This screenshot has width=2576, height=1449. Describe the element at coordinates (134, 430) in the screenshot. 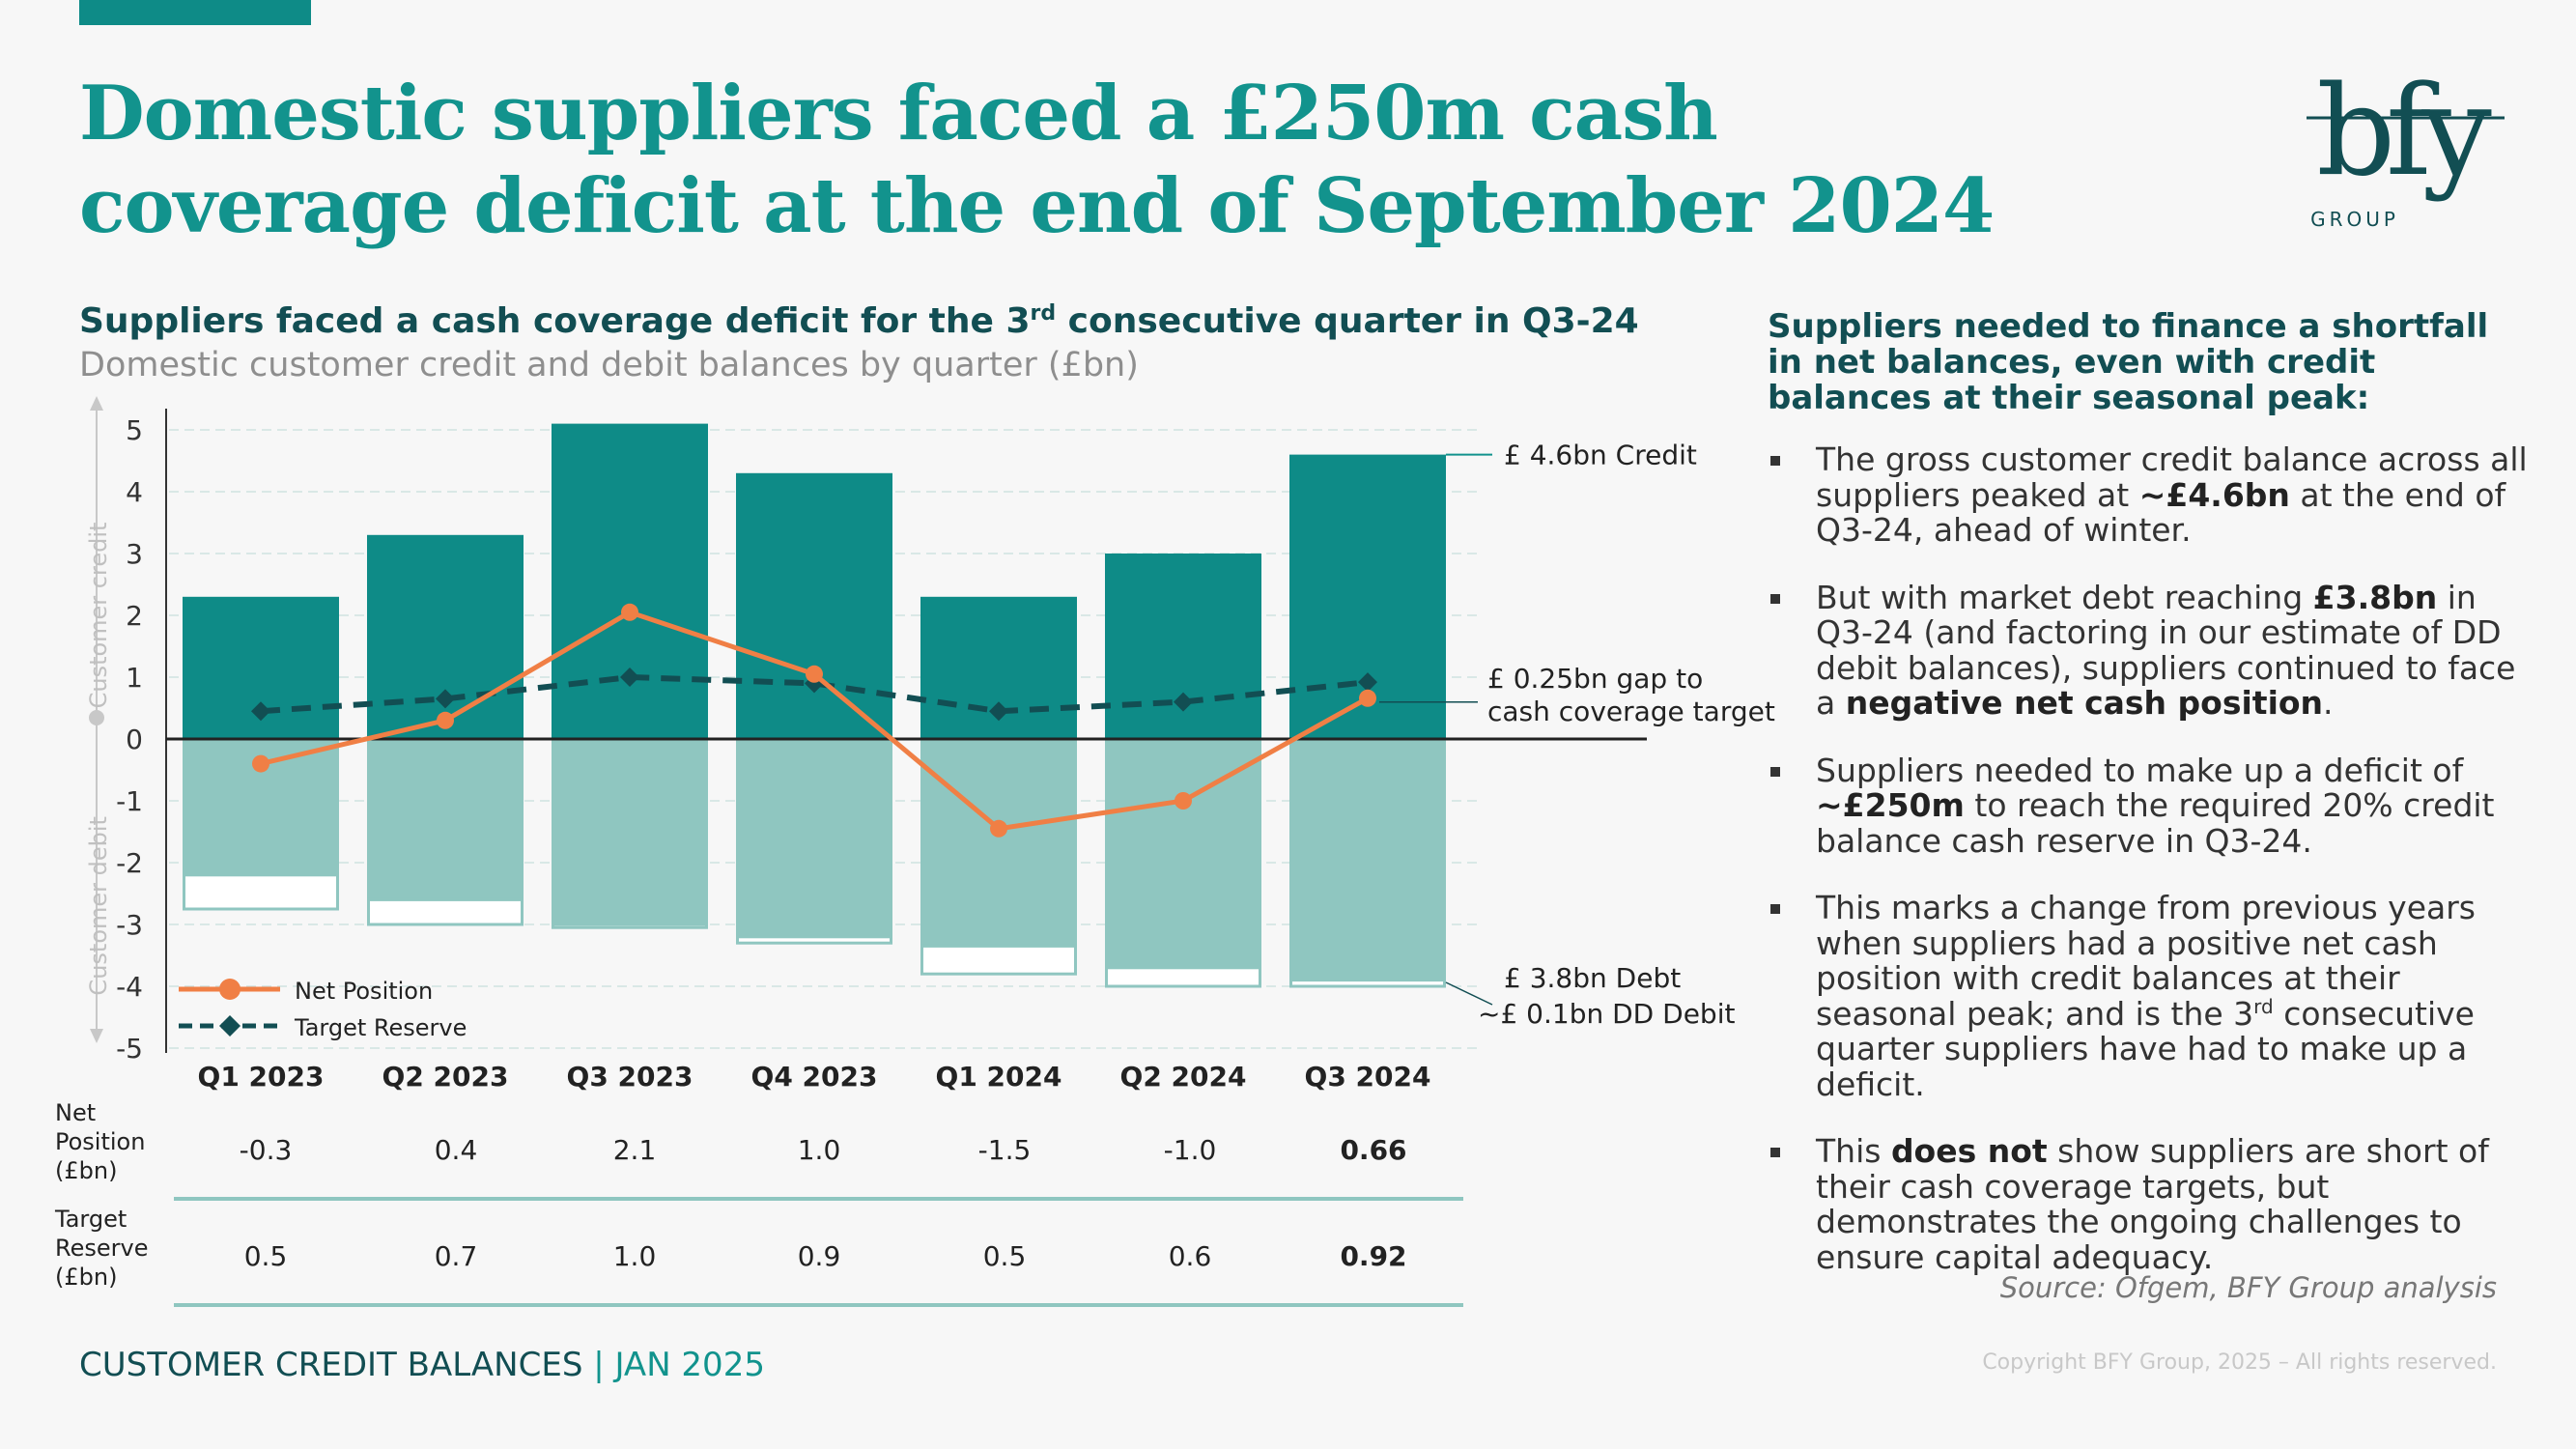

I see `y-tick-label: 5` at that location.